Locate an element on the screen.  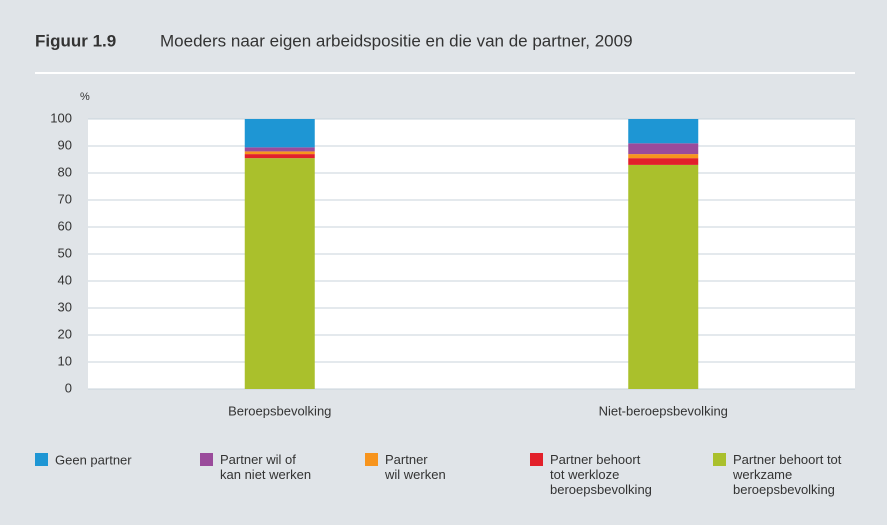
y-tick-label: 10 is located at coordinates (65, 360).